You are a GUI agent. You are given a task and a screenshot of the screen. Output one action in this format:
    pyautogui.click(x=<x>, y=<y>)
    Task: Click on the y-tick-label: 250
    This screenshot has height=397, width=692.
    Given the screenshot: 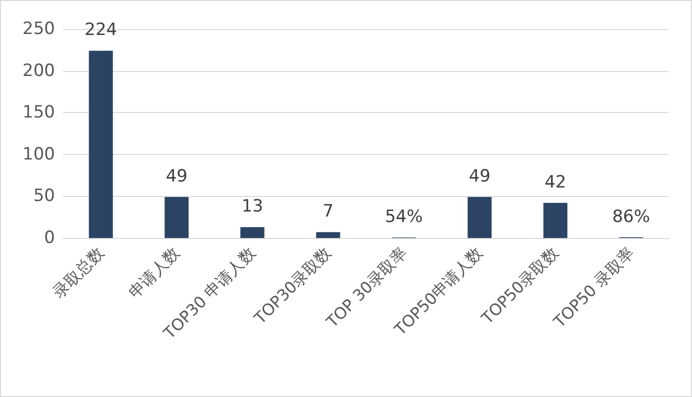 What is the action you would take?
    pyautogui.click(x=38, y=29)
    